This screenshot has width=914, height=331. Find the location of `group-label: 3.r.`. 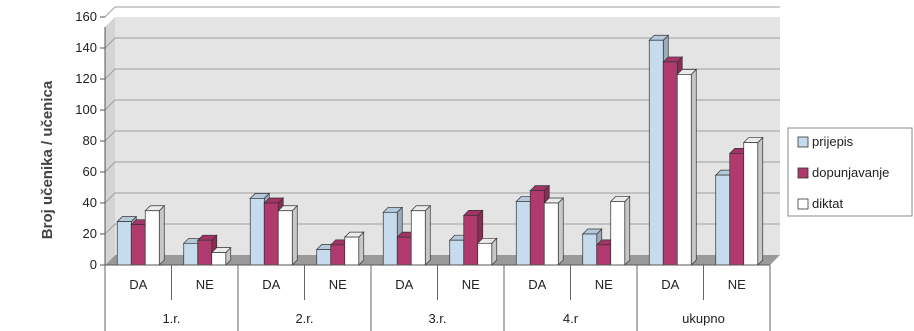

group-label: 3.r. is located at coordinates (437, 318).